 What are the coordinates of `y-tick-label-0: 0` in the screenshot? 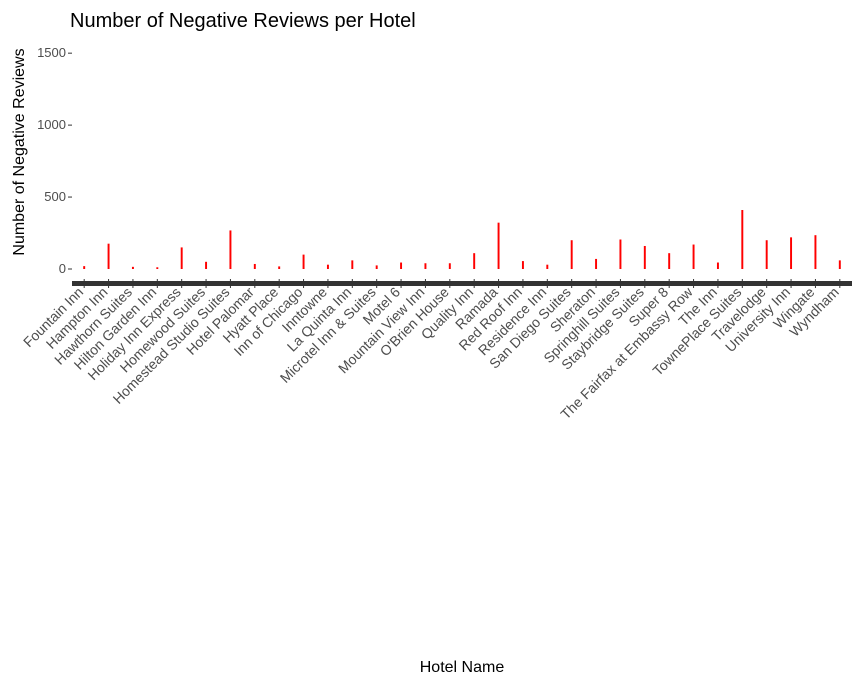 It's located at (62, 268).